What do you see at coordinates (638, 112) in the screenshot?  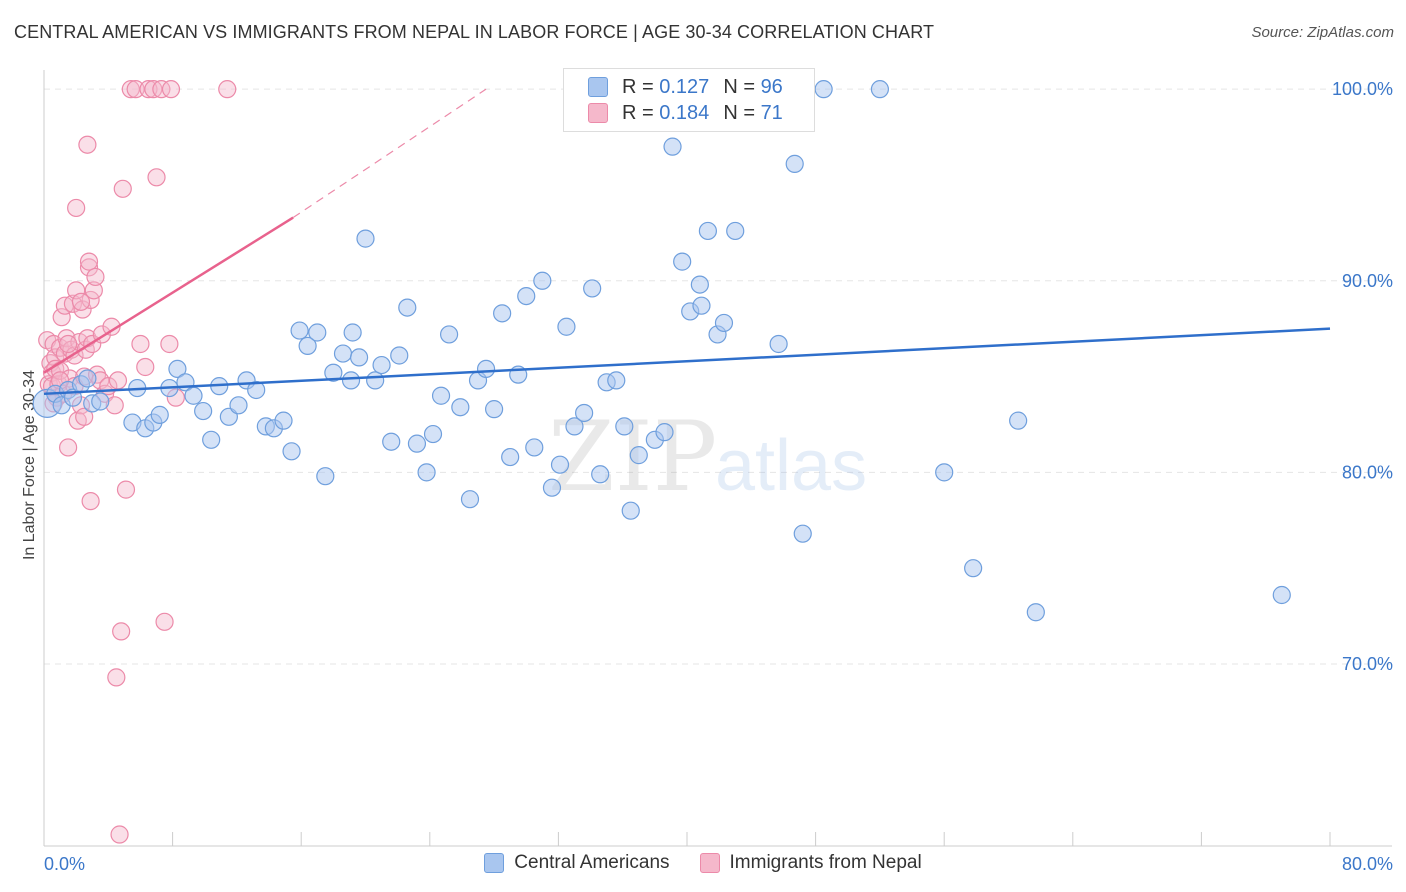 I see `legend-r-label: R =` at bounding box center [638, 112].